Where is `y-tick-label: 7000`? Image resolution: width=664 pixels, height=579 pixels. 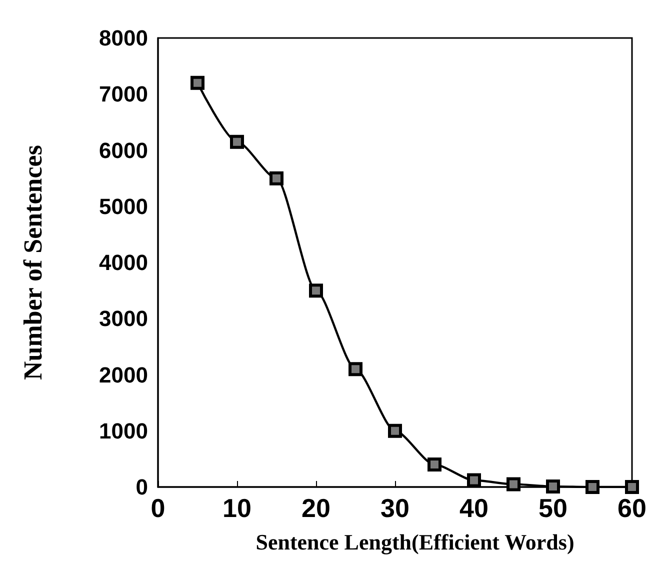
y-tick-label: 7000 is located at coordinates (123, 94).